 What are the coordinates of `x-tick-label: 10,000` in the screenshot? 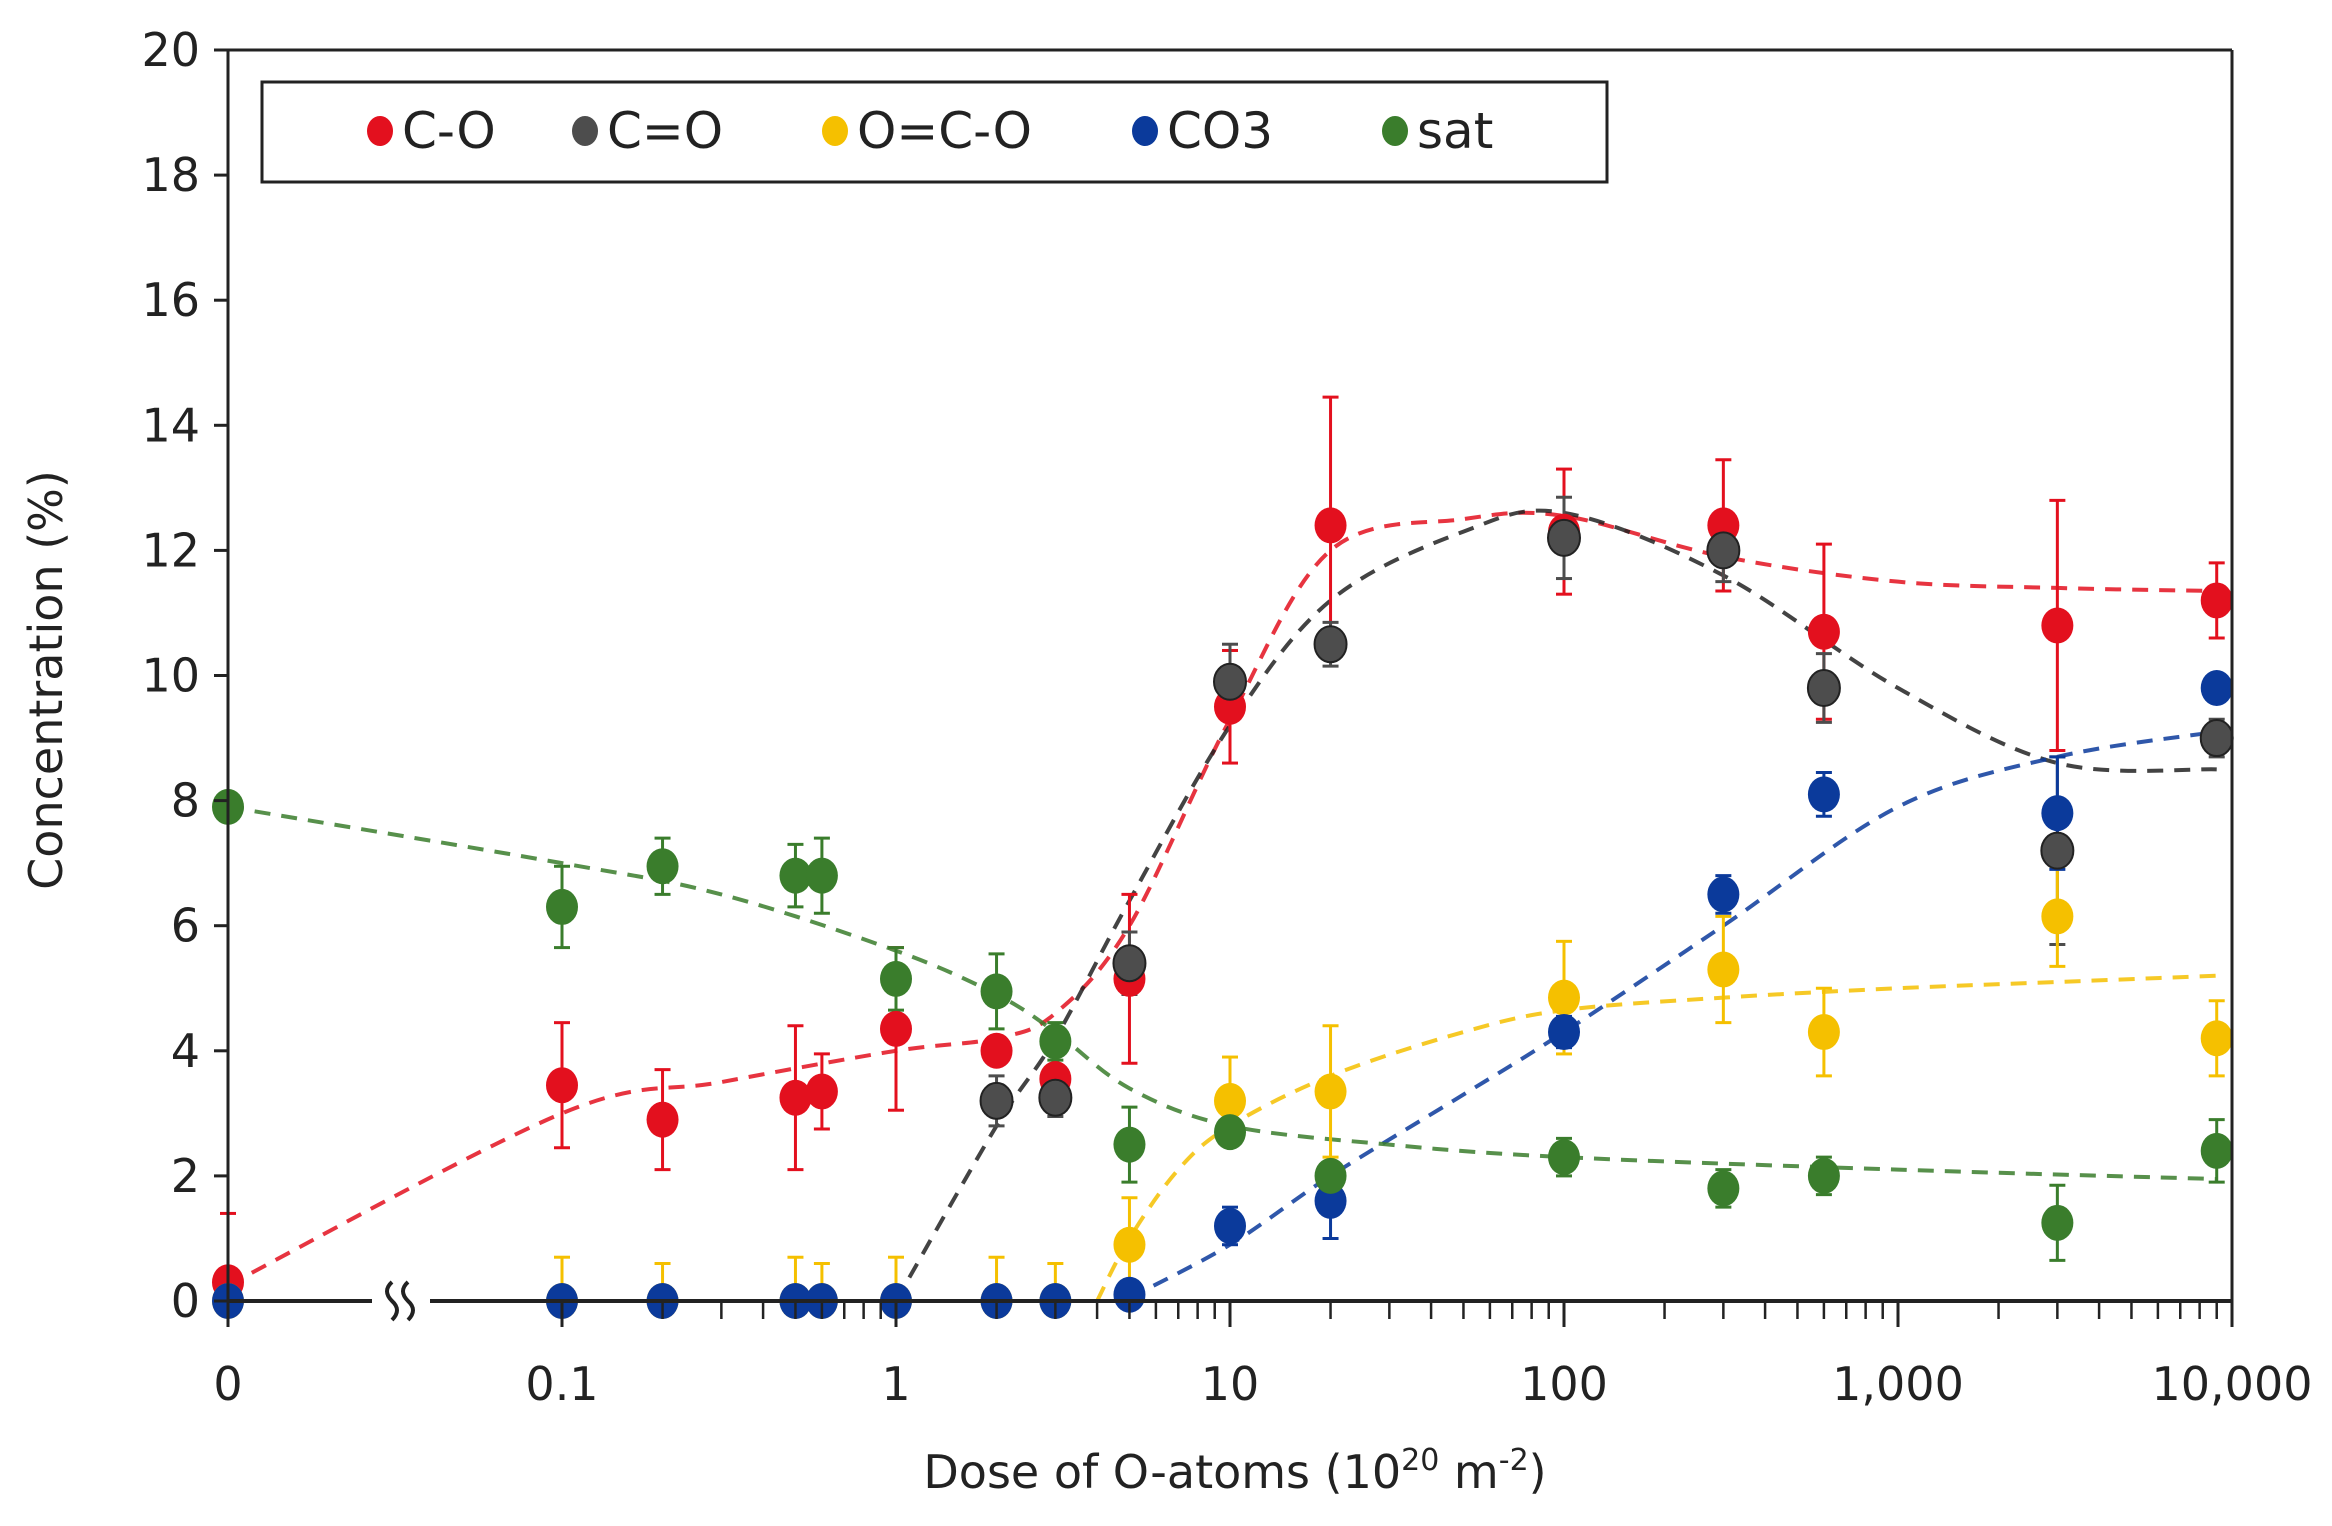 It's located at (2232, 1384).